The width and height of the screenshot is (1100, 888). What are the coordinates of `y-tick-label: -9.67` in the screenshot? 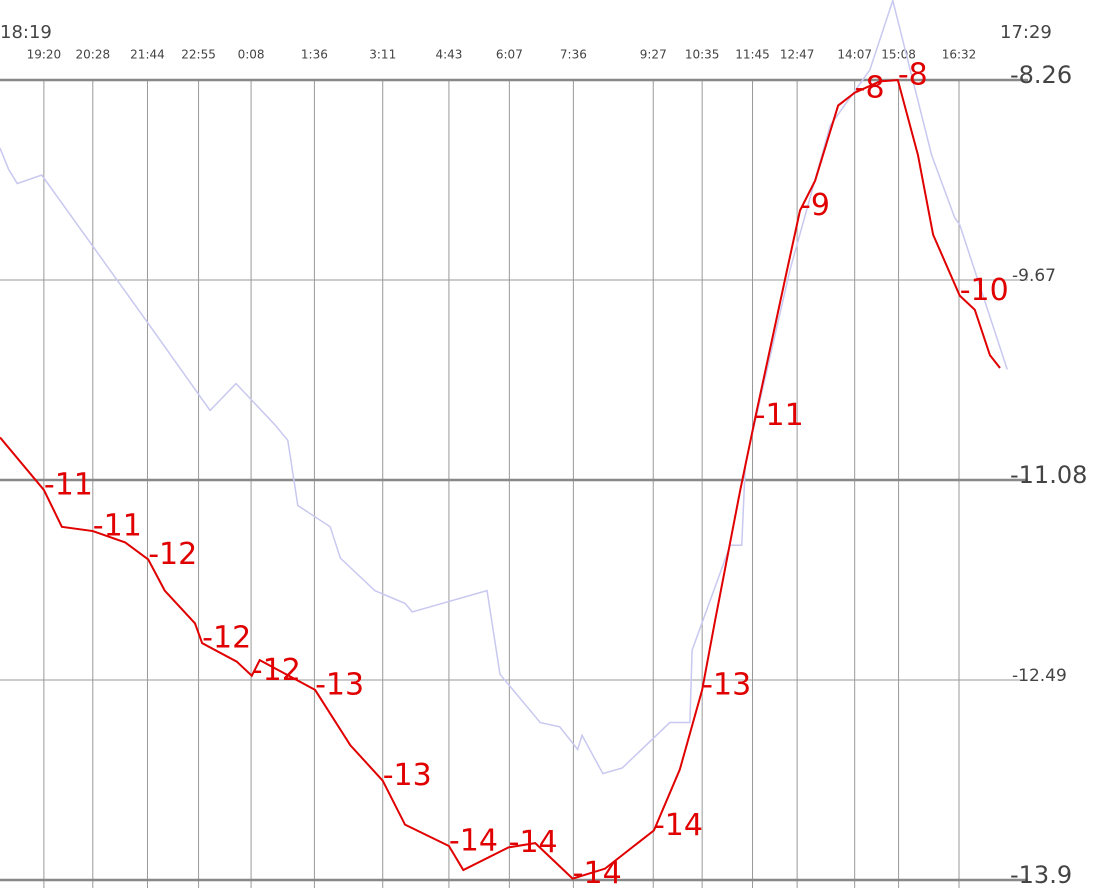 It's located at (1034, 276).